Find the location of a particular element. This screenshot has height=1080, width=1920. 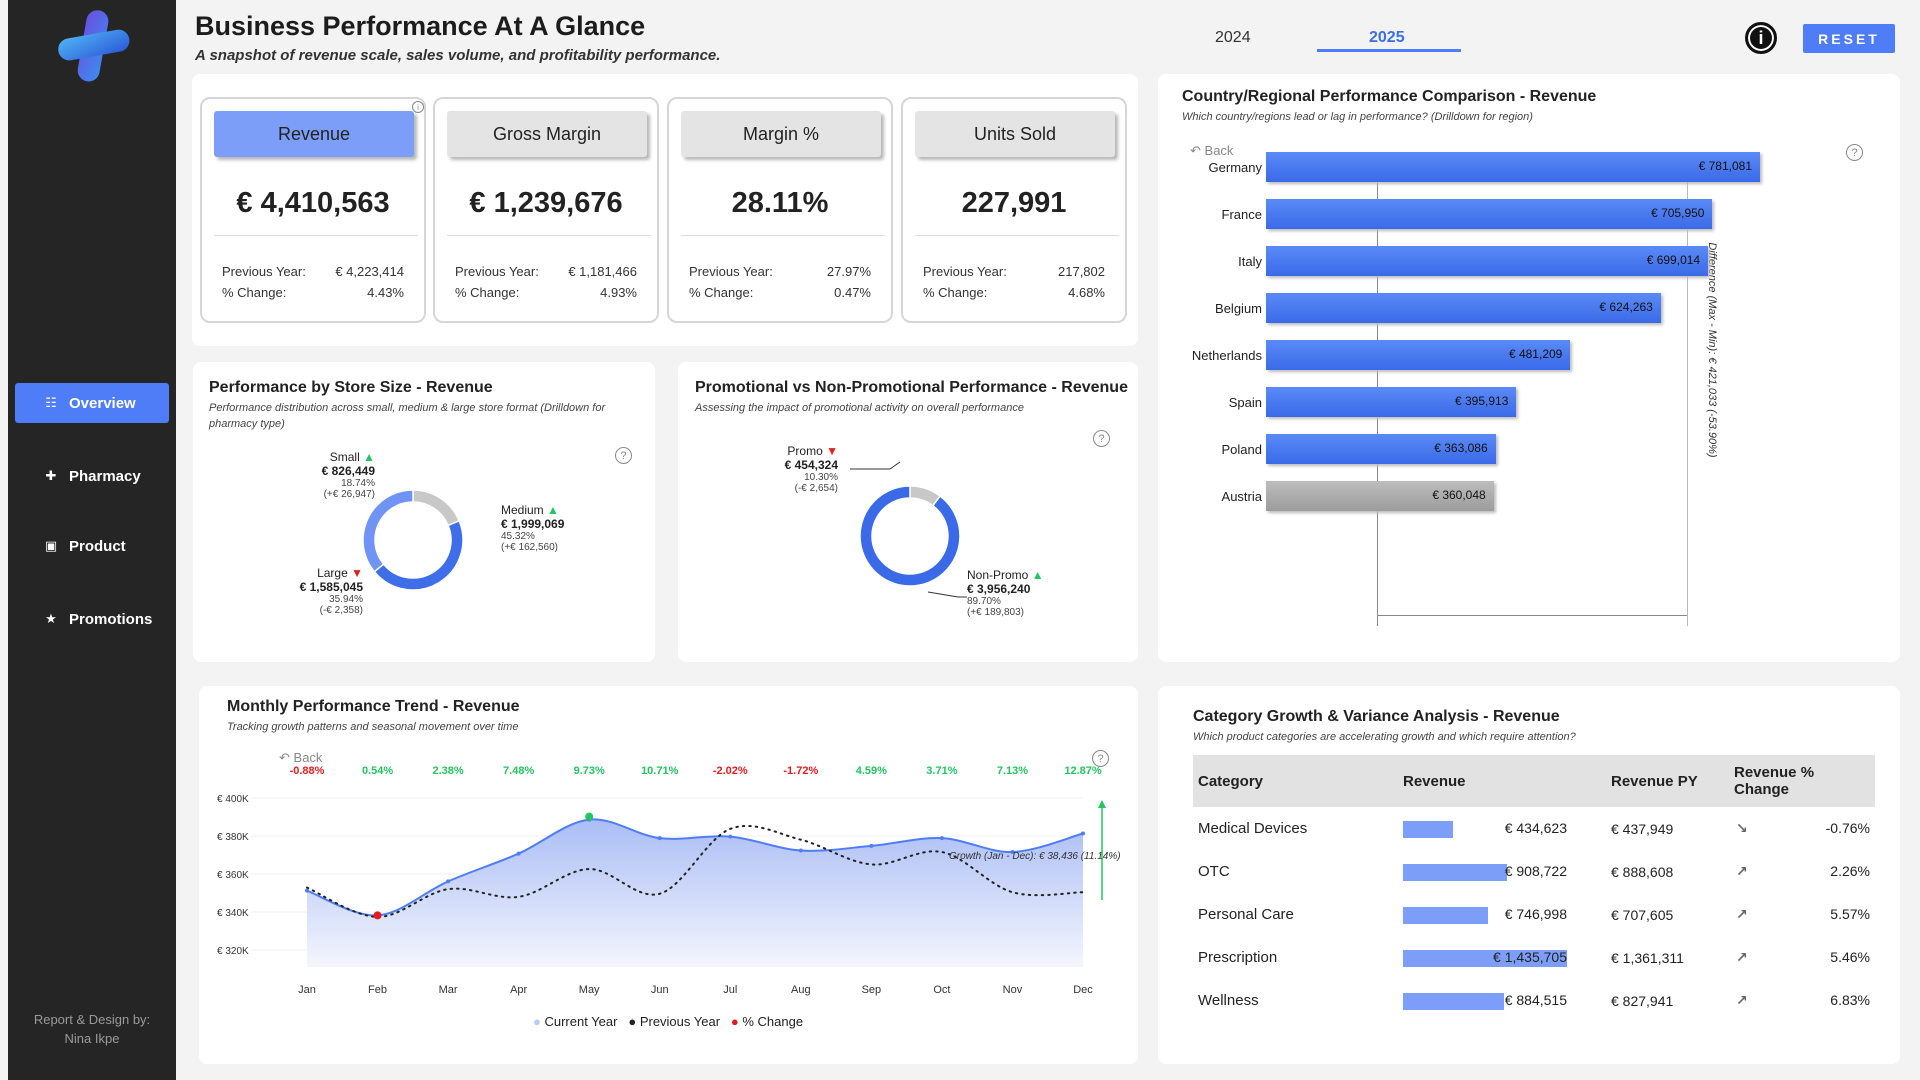

kpi-py-label: Previous Year: is located at coordinates (965, 271).